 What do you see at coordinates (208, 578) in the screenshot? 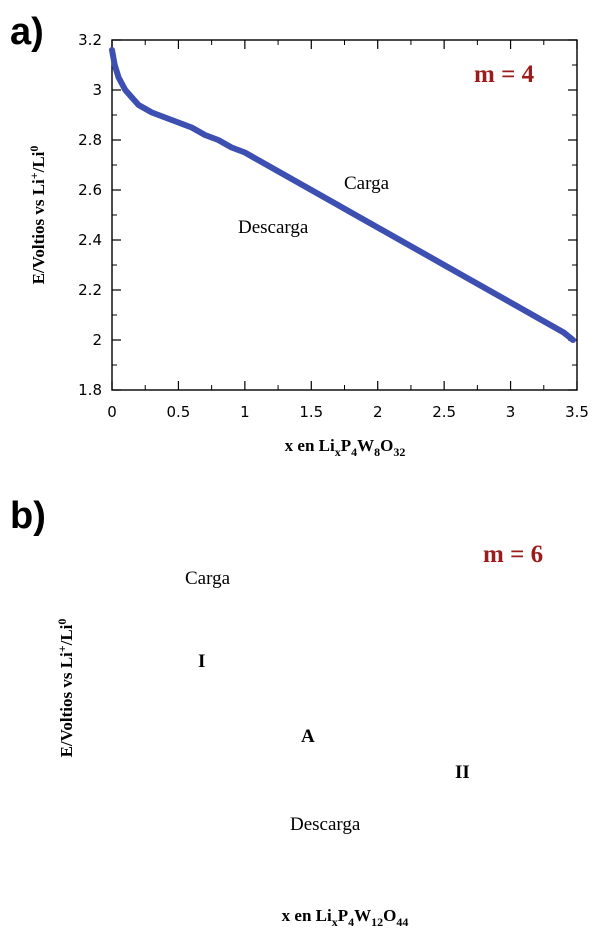
I see `label-charge-b: Carga` at bounding box center [208, 578].